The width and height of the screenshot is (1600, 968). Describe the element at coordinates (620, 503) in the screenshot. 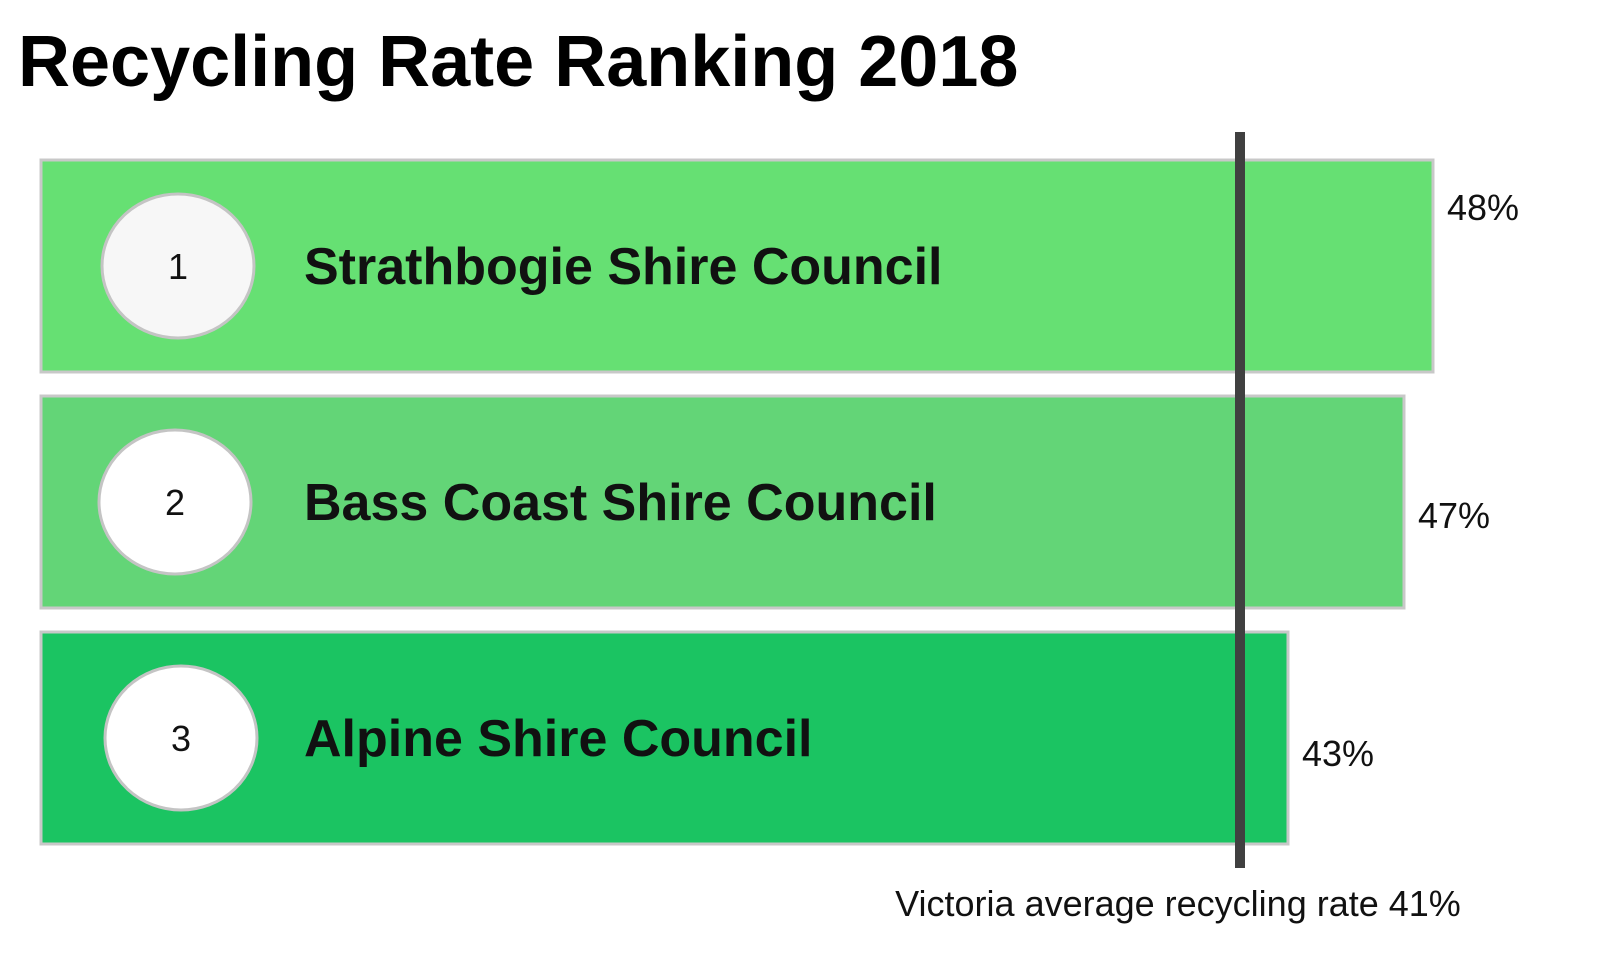

I see `category-label-2: Bass Coast Shire Council` at that location.